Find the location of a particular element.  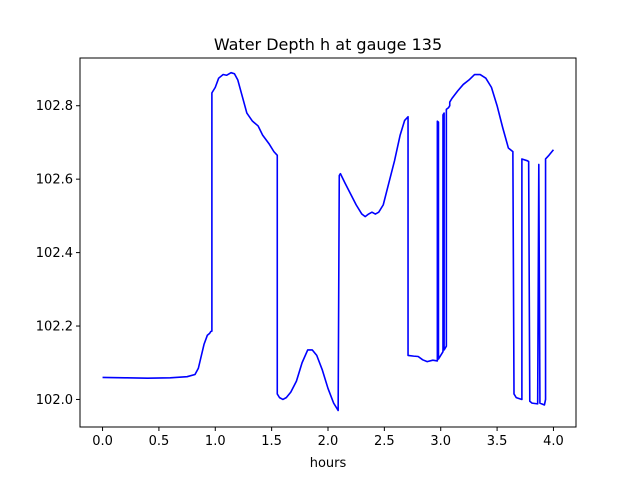

x-axis-label: hours is located at coordinates (328, 463).